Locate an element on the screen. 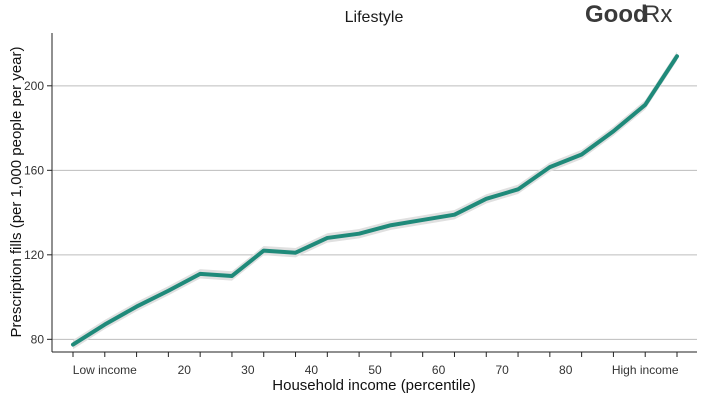 Image resolution: width=704 pixels, height=402 pixels. x-tick-label: 70 is located at coordinates (502, 370).